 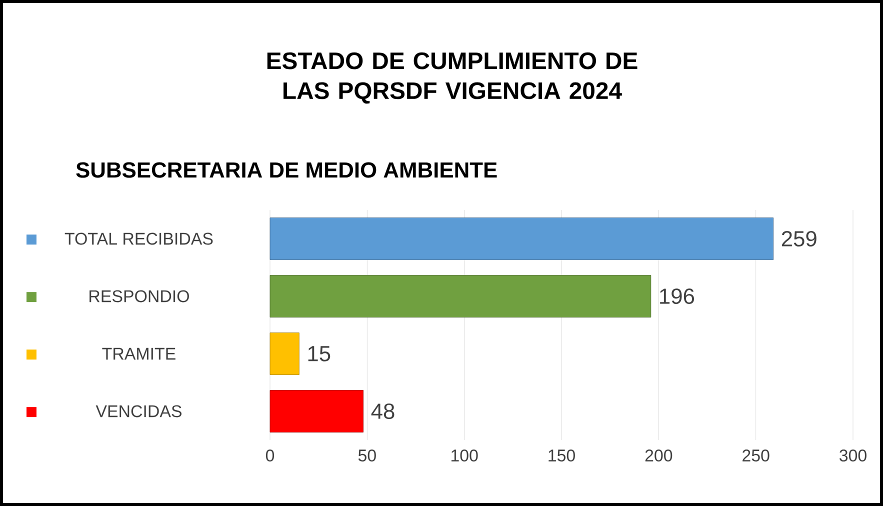 I want to click on y-tick-label: VENCIDAS, so click(x=139, y=411).